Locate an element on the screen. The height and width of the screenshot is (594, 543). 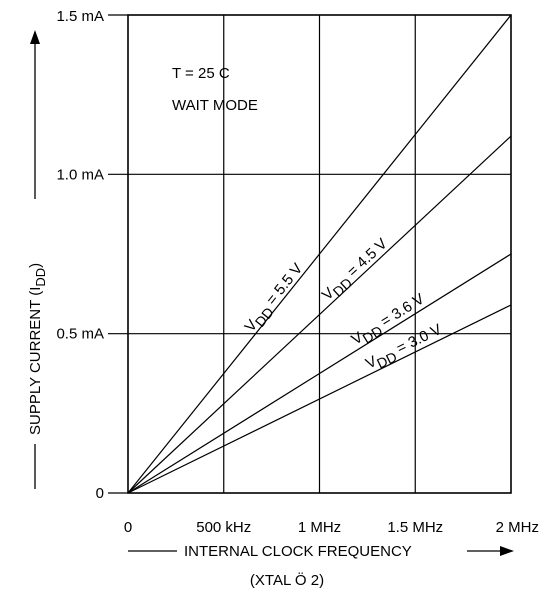
y-tick-label: 0.5 mA is located at coordinates (80, 334).